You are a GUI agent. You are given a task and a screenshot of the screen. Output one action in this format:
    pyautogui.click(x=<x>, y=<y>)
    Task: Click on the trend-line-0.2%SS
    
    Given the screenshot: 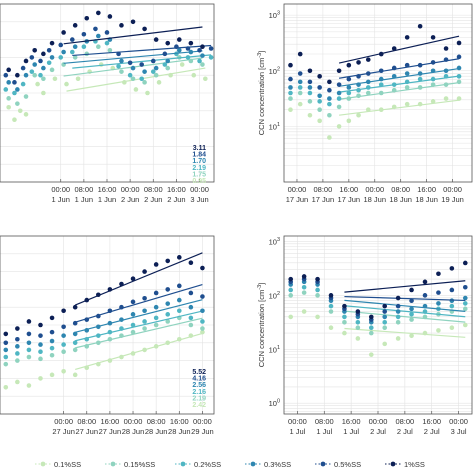 What is the action you would take?
    pyautogui.click(x=405, y=311)
    